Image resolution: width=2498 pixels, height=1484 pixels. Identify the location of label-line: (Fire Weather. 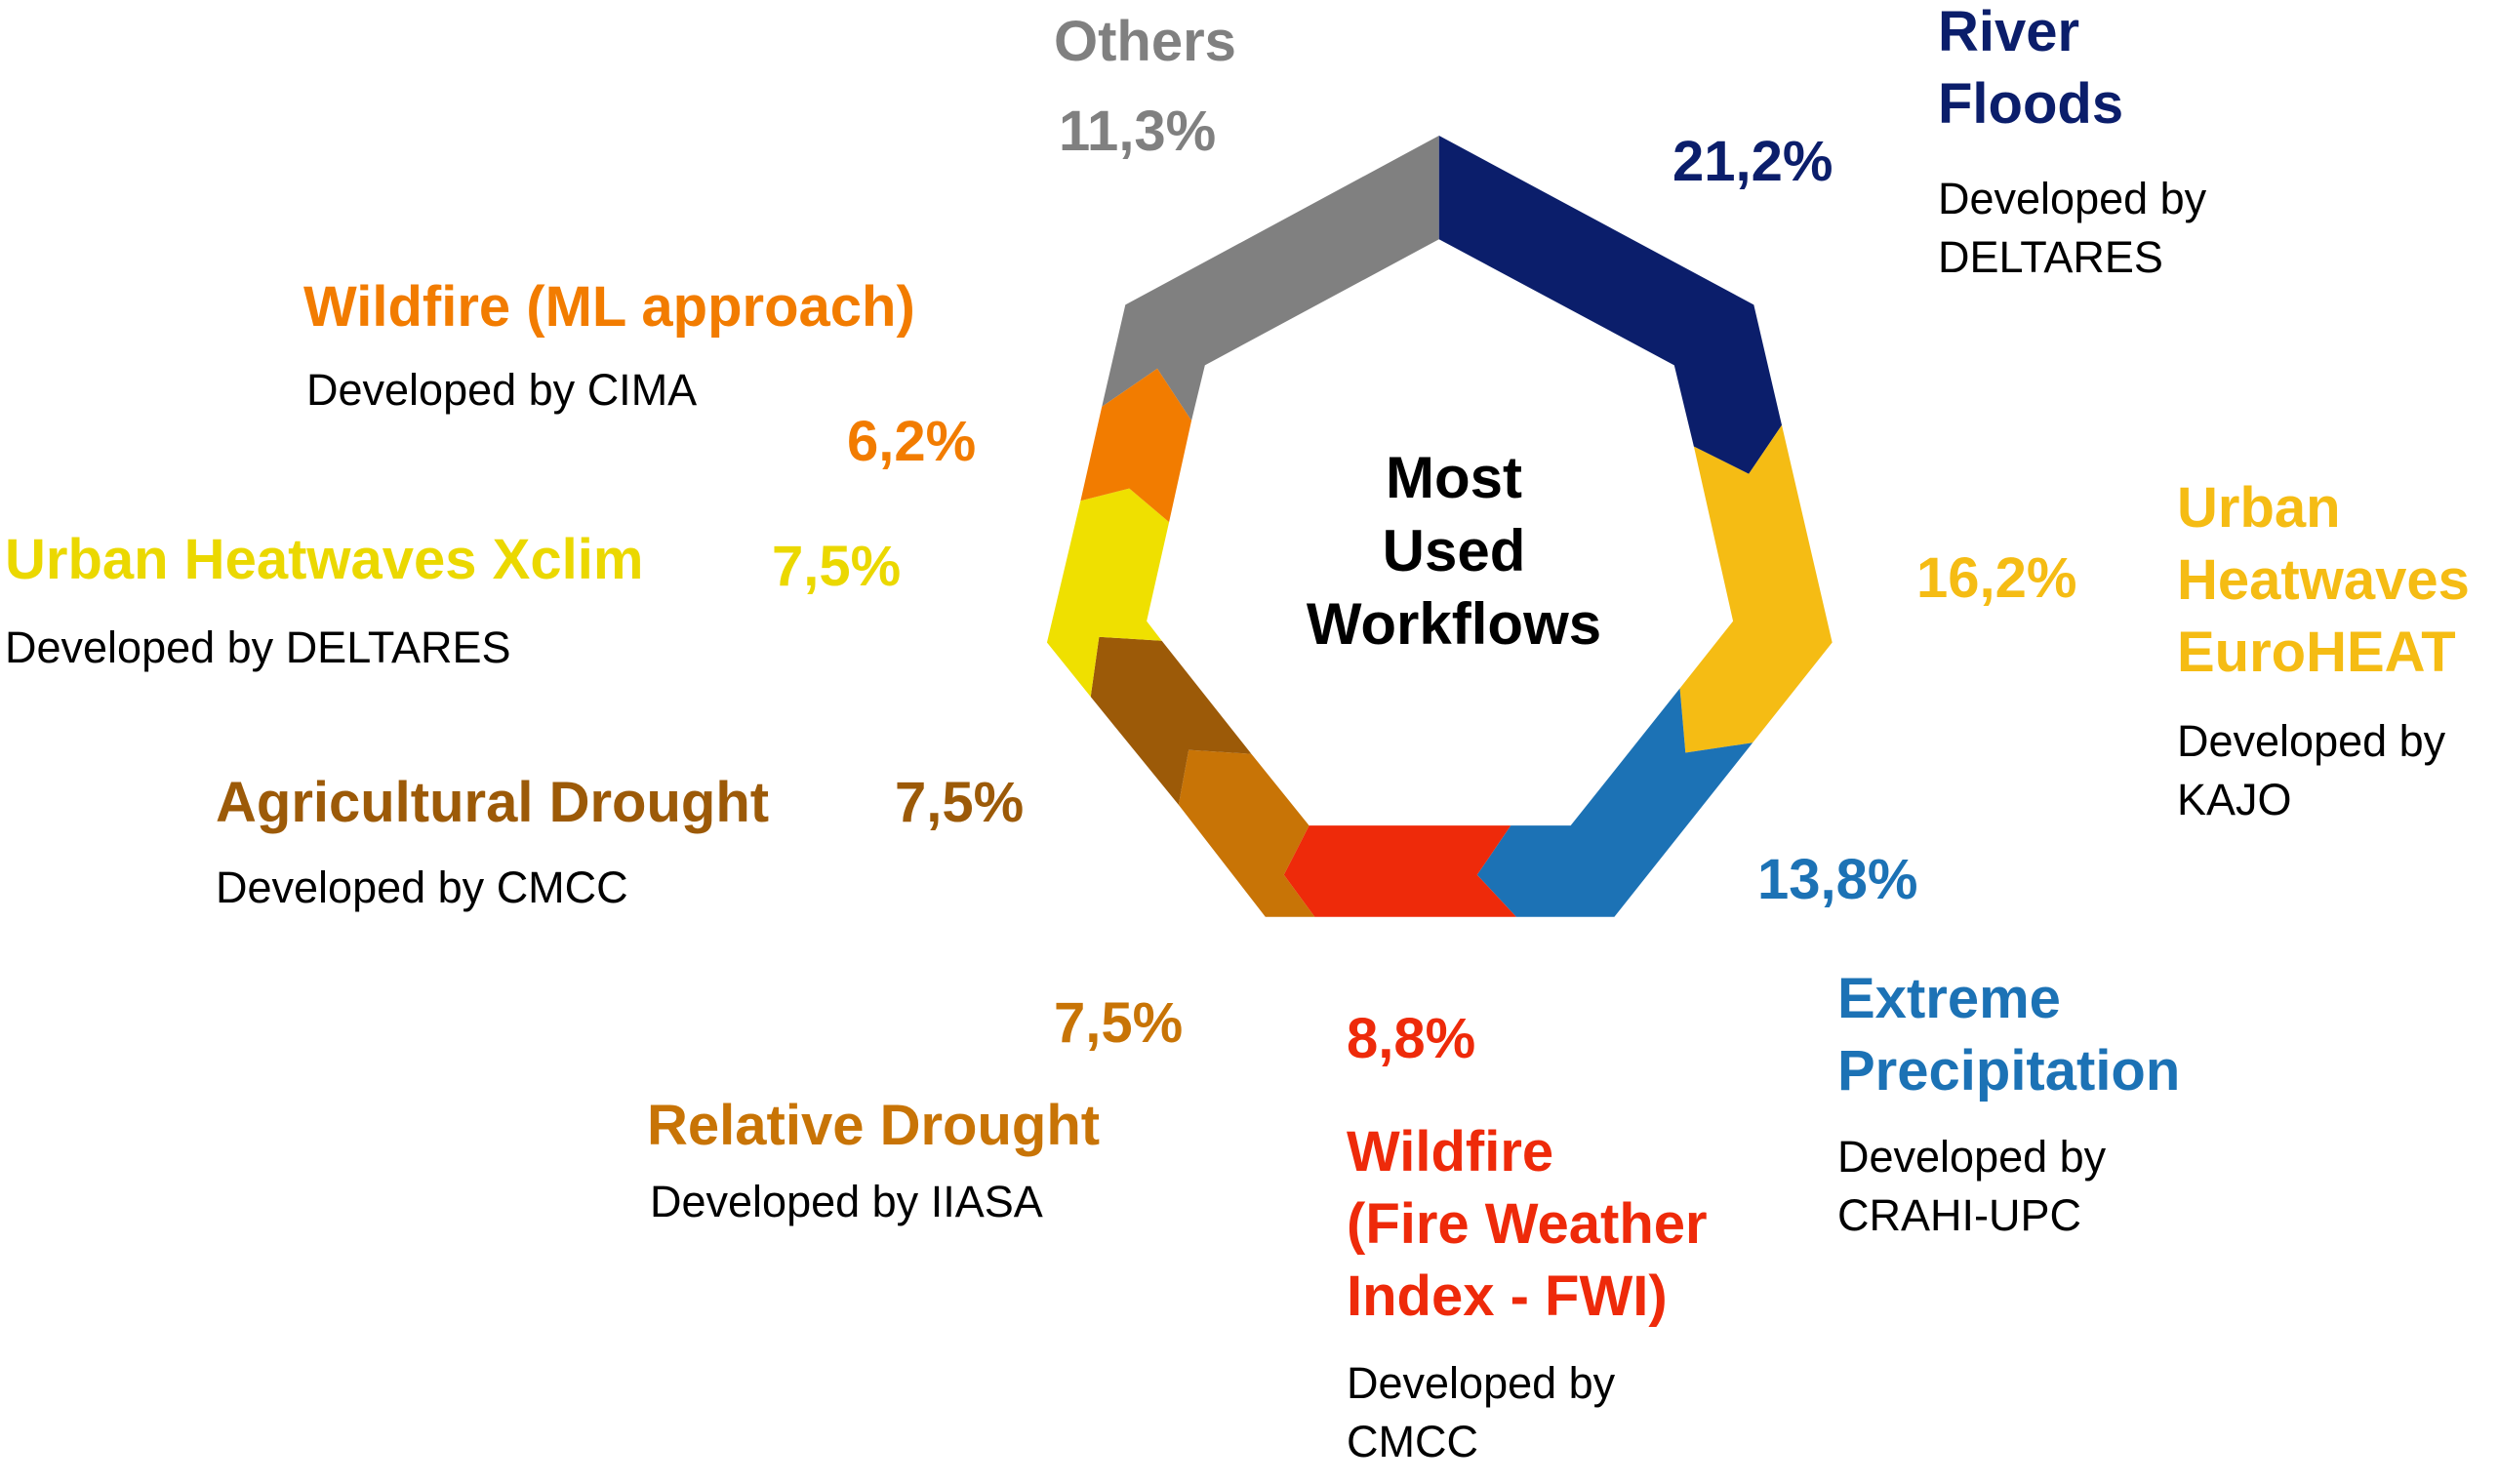
(1527, 1224).